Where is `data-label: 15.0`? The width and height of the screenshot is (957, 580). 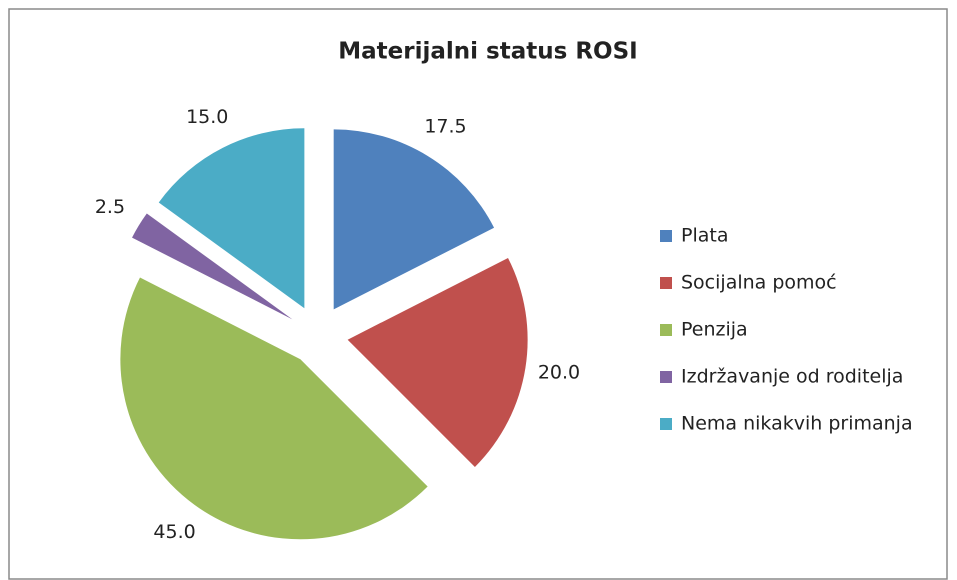
data-label: 15.0 is located at coordinates (207, 117).